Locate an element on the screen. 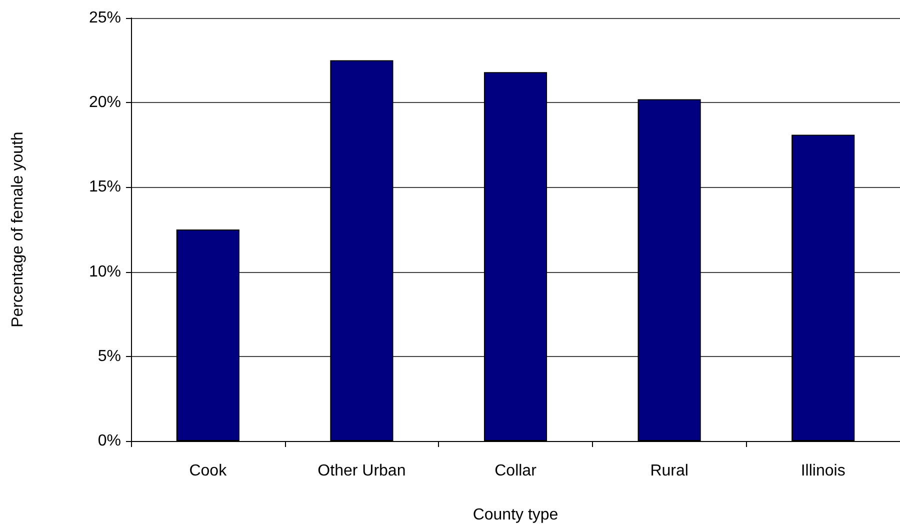 This screenshot has width=900, height=529. y-tick-label: 5% is located at coordinates (109, 356).